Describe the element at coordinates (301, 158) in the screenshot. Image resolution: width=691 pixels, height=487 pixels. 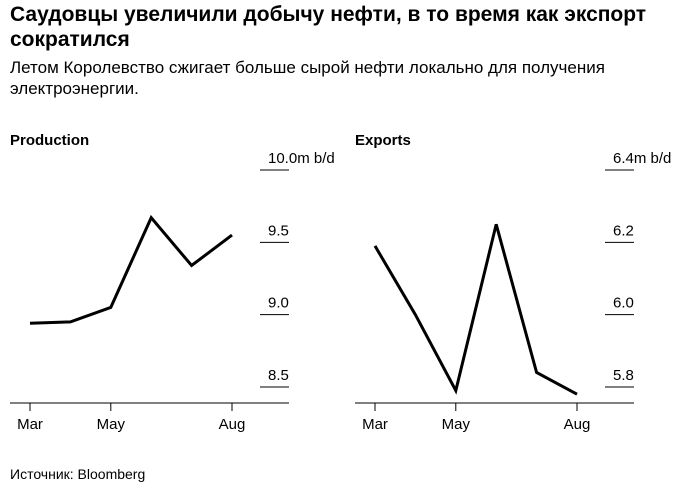
I see `y-tick-label: 10.0m b/d` at that location.